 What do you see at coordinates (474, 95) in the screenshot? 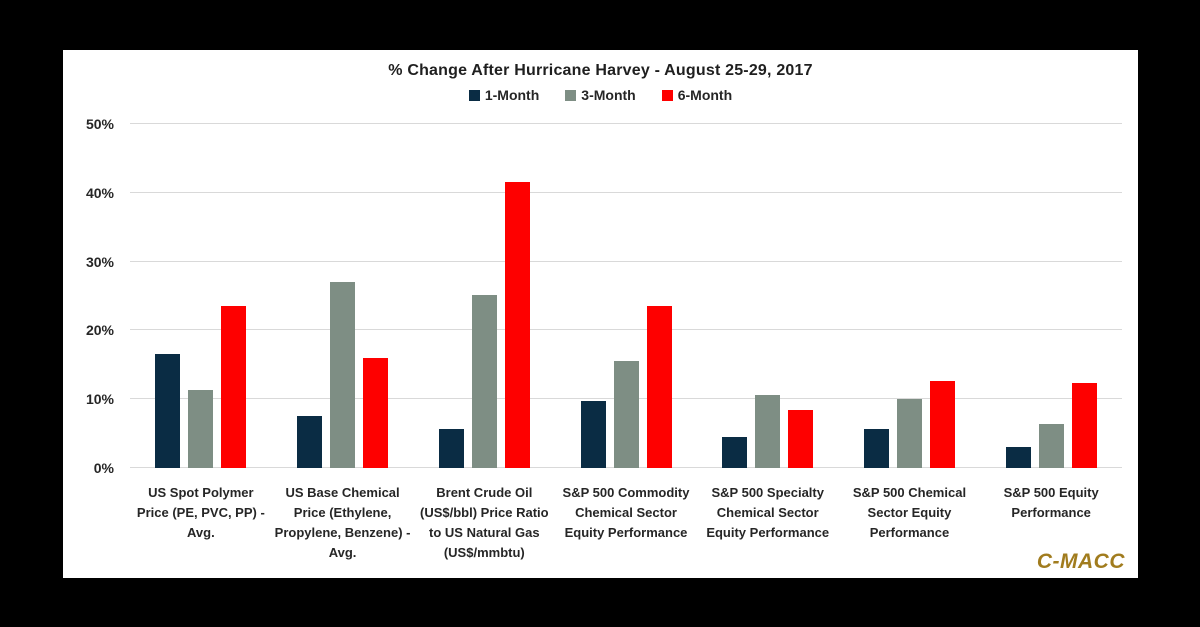
I see `legend-swatch-1-month-icon` at bounding box center [474, 95].